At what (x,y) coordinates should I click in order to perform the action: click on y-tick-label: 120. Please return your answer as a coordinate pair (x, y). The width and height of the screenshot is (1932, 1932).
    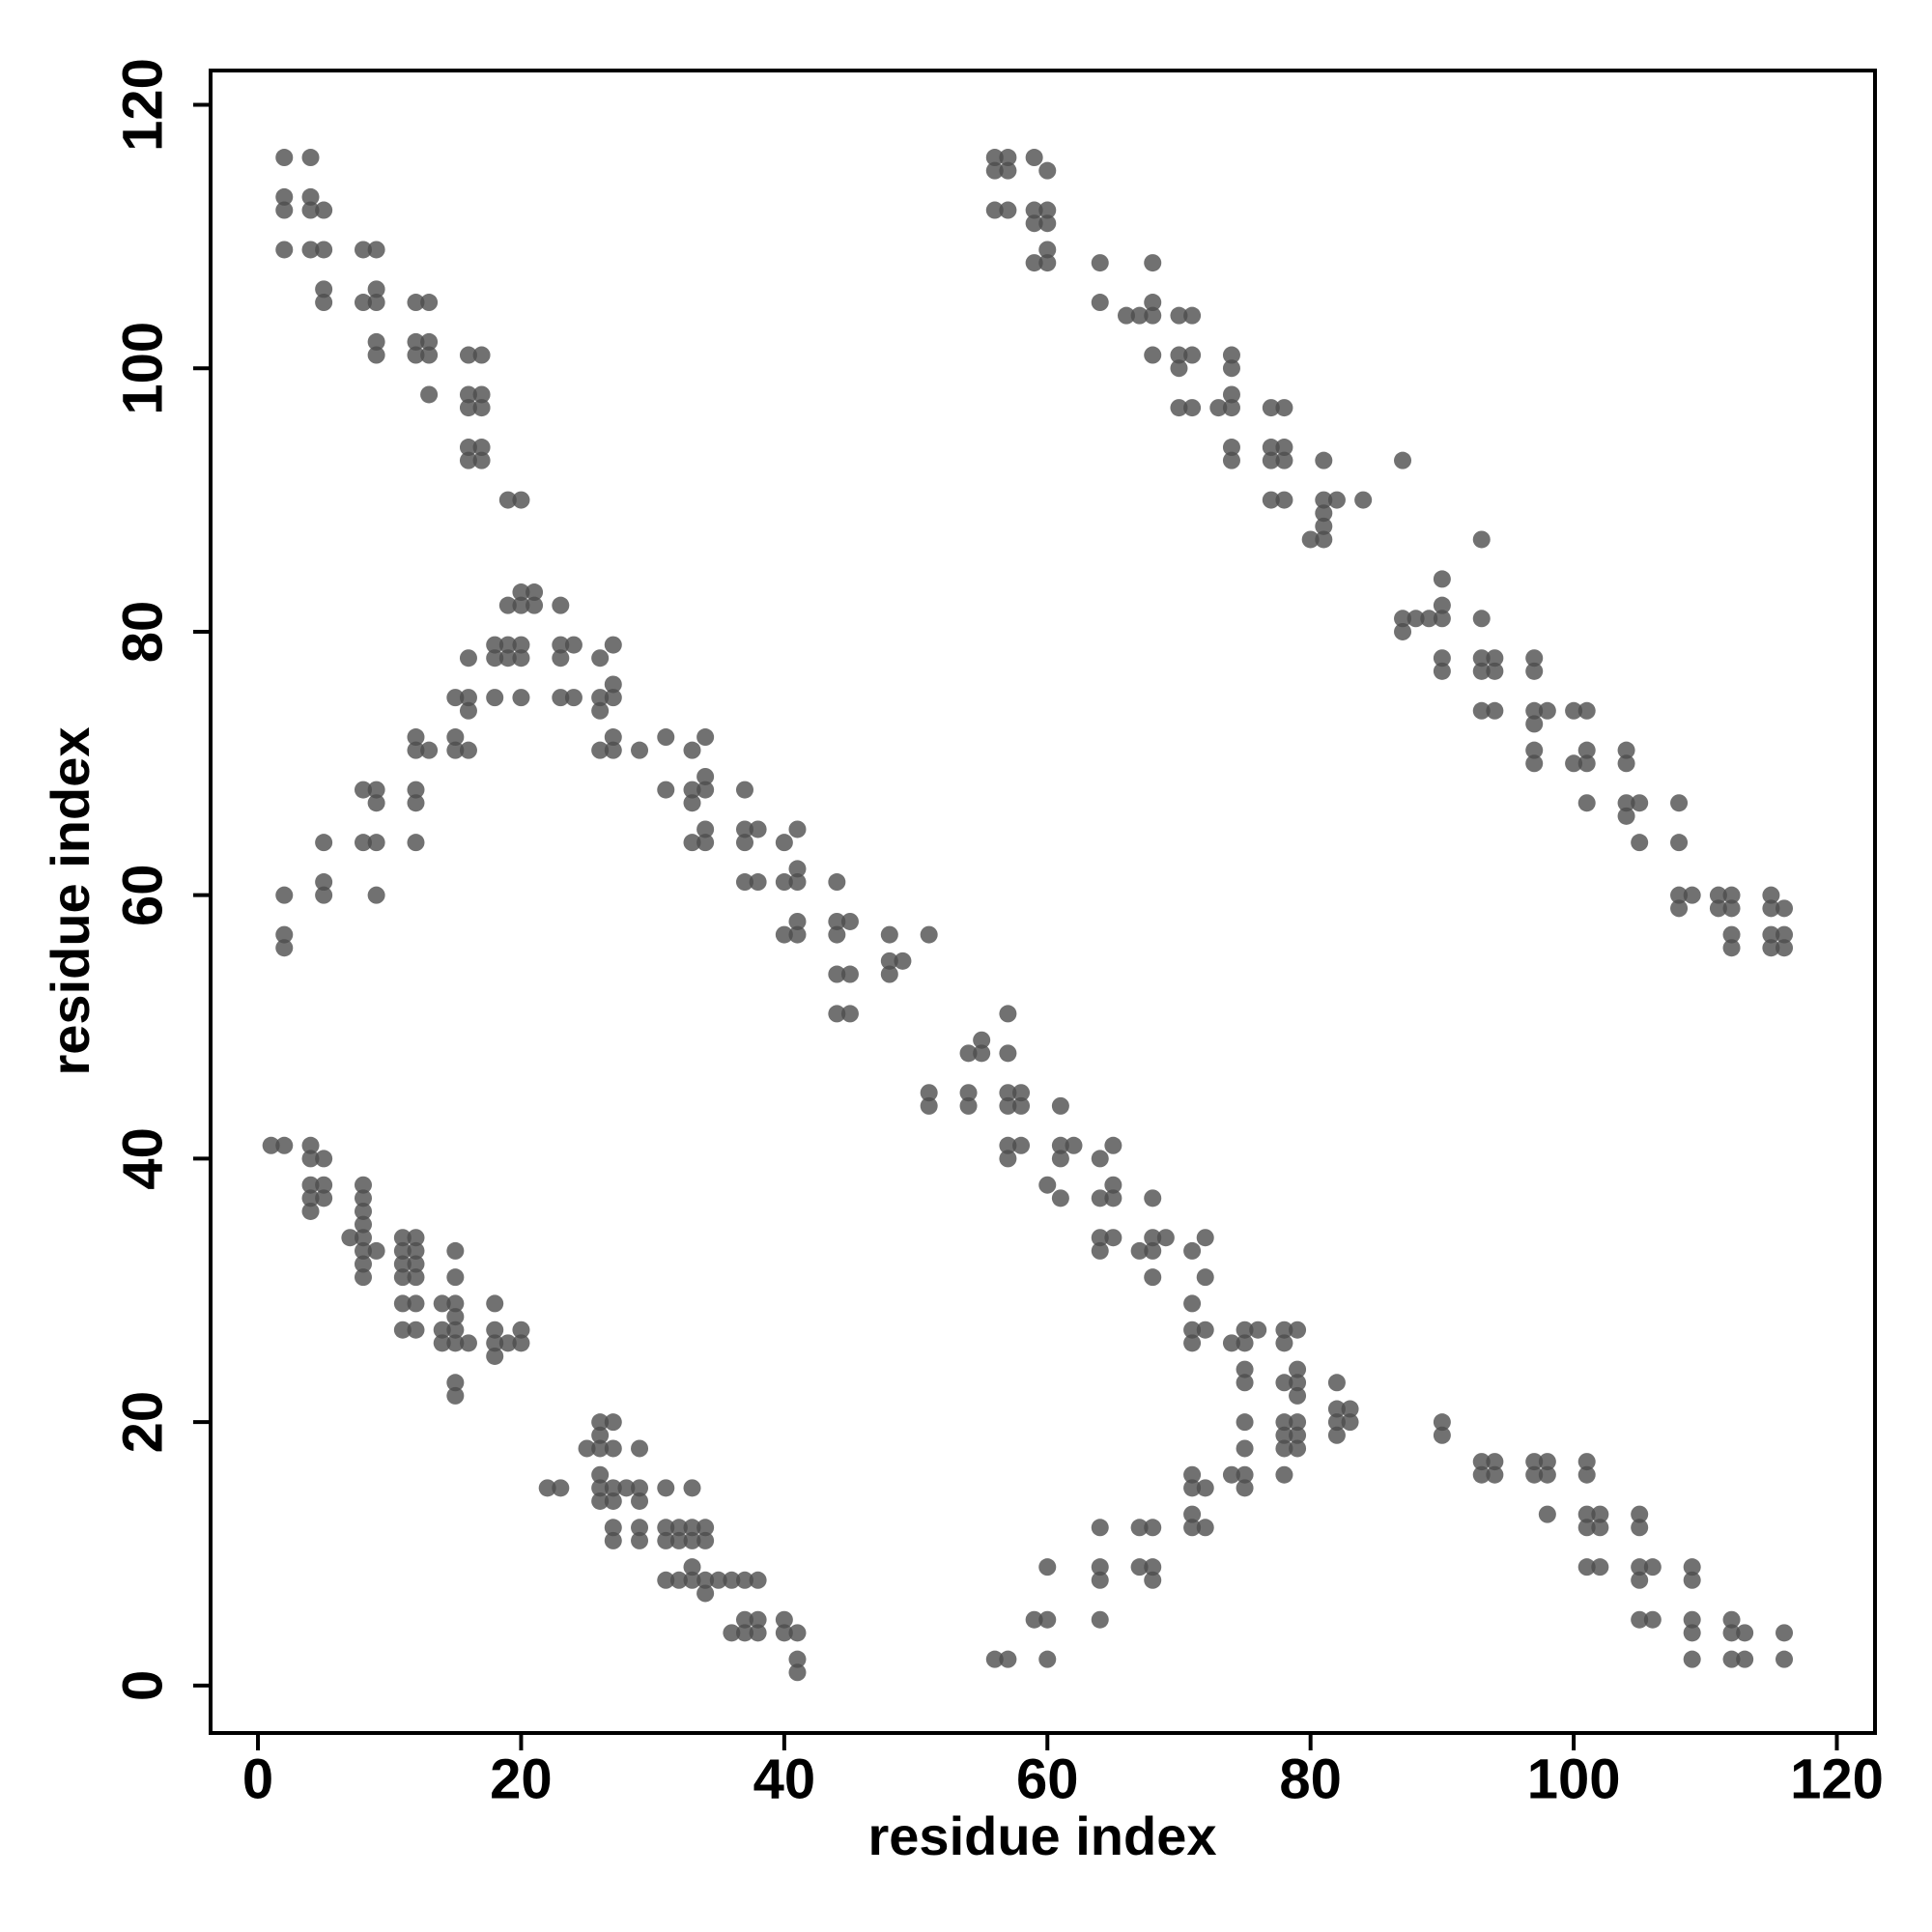
    Looking at the image, I should click on (142, 105).